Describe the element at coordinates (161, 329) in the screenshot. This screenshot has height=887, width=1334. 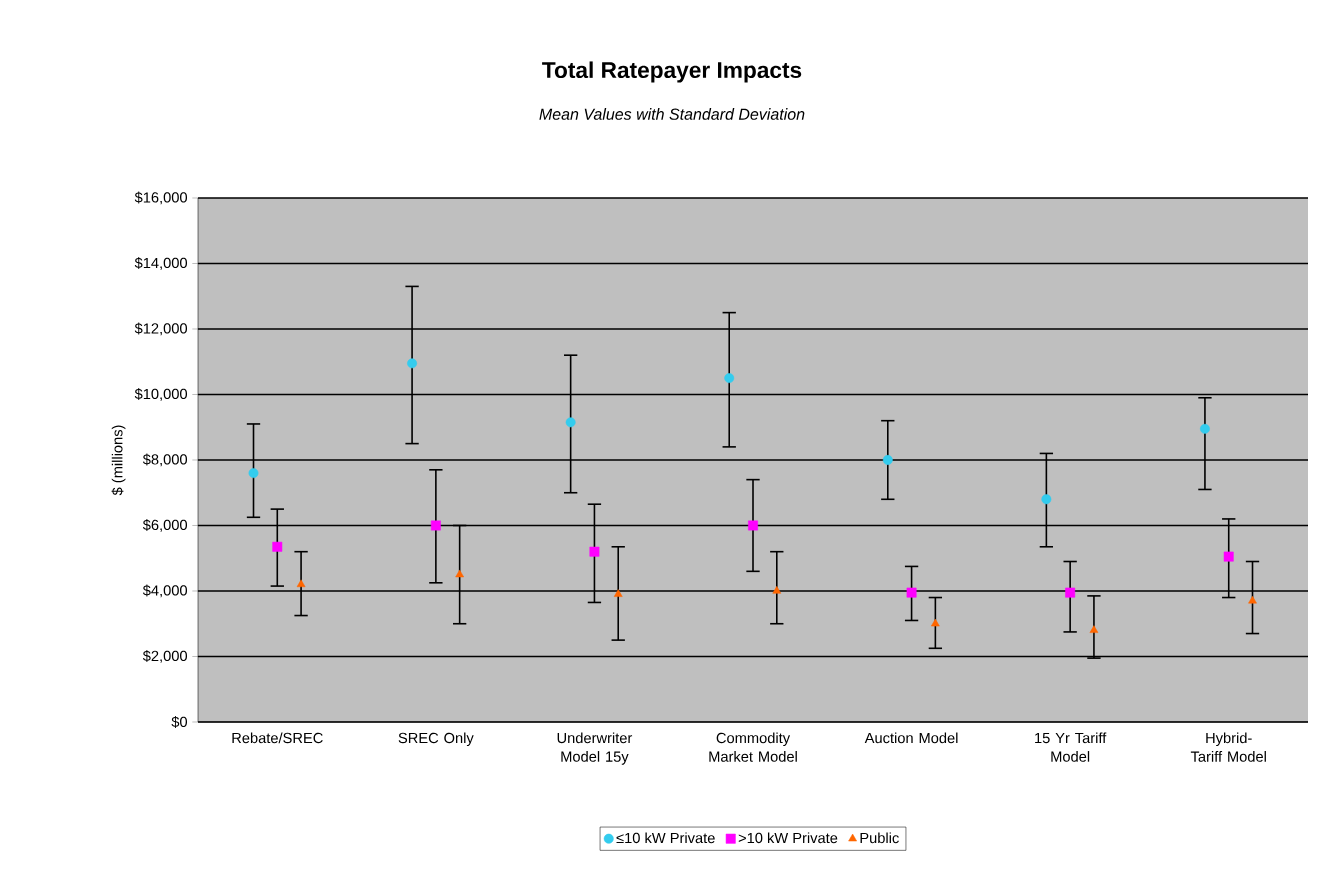
I see `y-tick-label: $12,000` at that location.